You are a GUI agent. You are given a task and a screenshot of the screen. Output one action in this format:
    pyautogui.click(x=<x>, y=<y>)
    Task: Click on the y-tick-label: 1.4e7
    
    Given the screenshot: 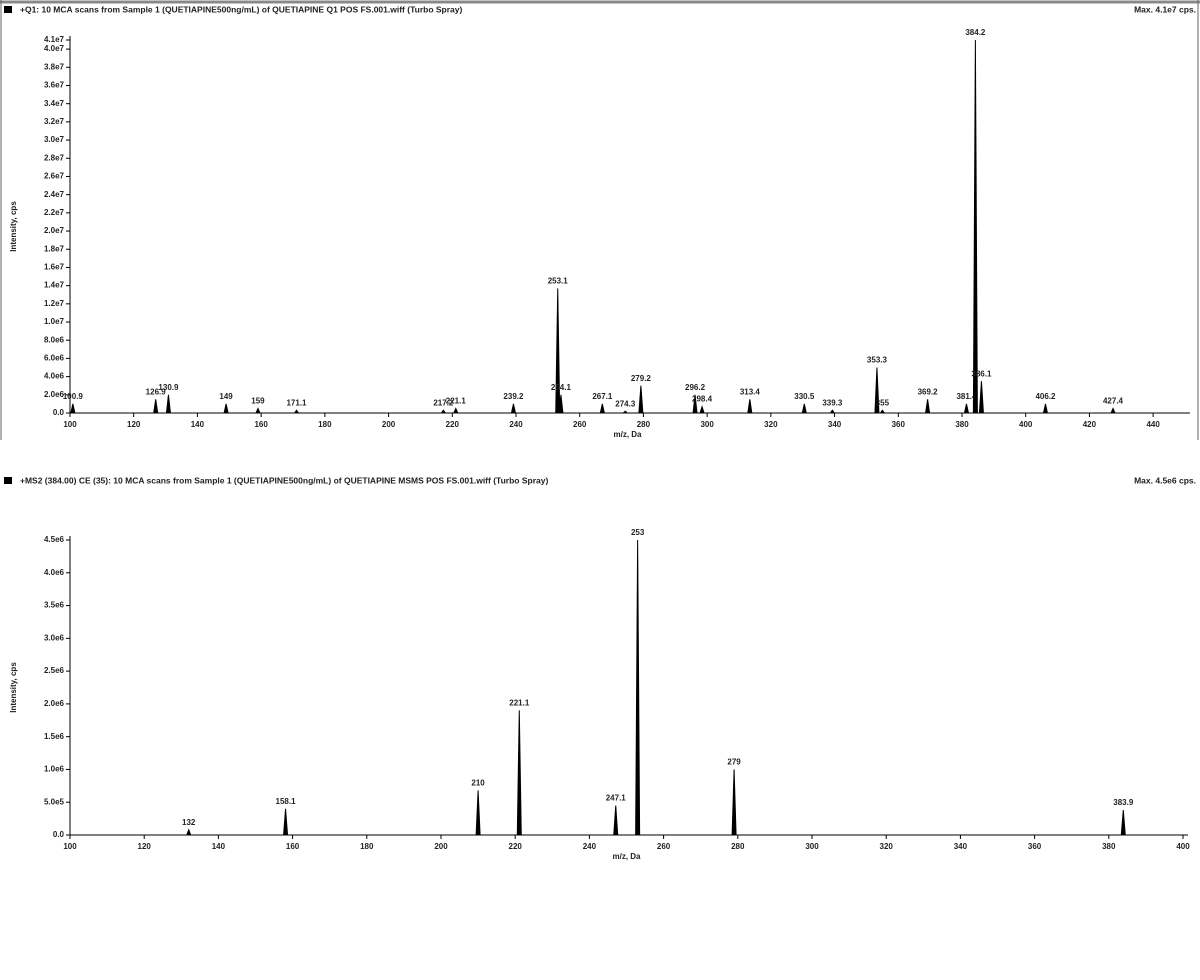 What is the action you would take?
    pyautogui.click(x=54, y=285)
    